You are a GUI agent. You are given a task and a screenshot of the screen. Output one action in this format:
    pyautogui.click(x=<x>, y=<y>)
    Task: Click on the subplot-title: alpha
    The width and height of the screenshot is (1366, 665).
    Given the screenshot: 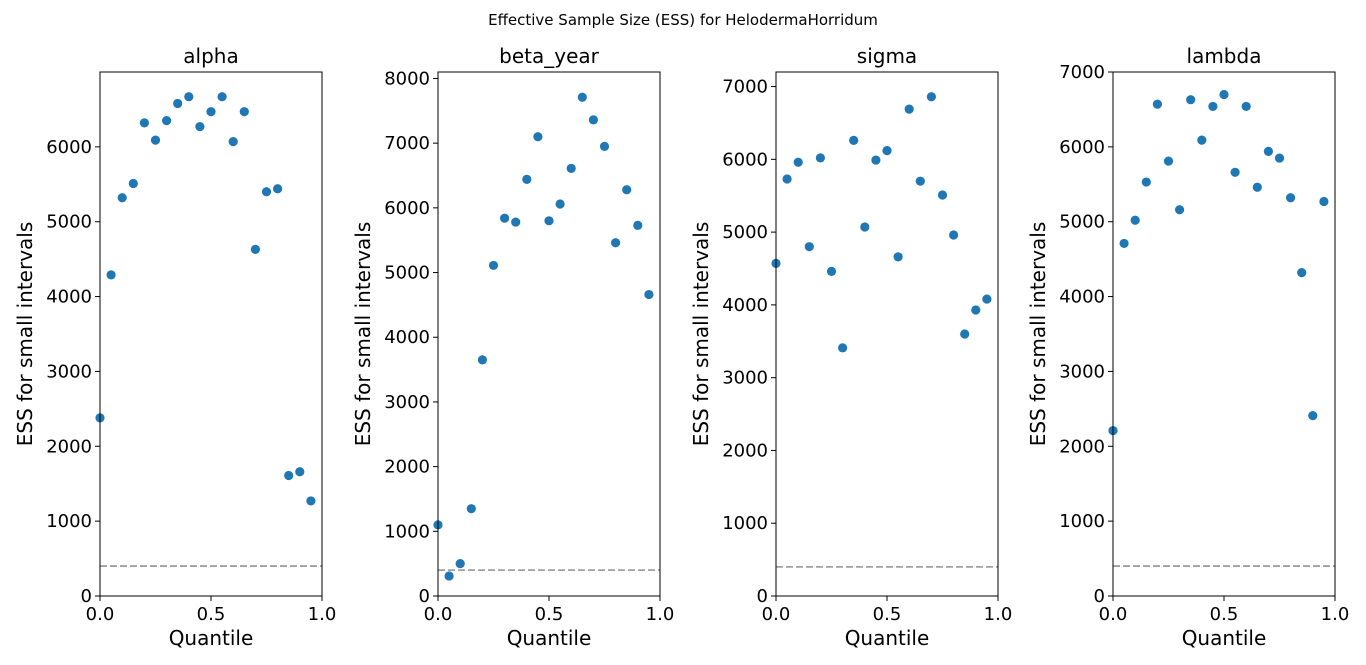 What is the action you would take?
    pyautogui.click(x=210, y=56)
    